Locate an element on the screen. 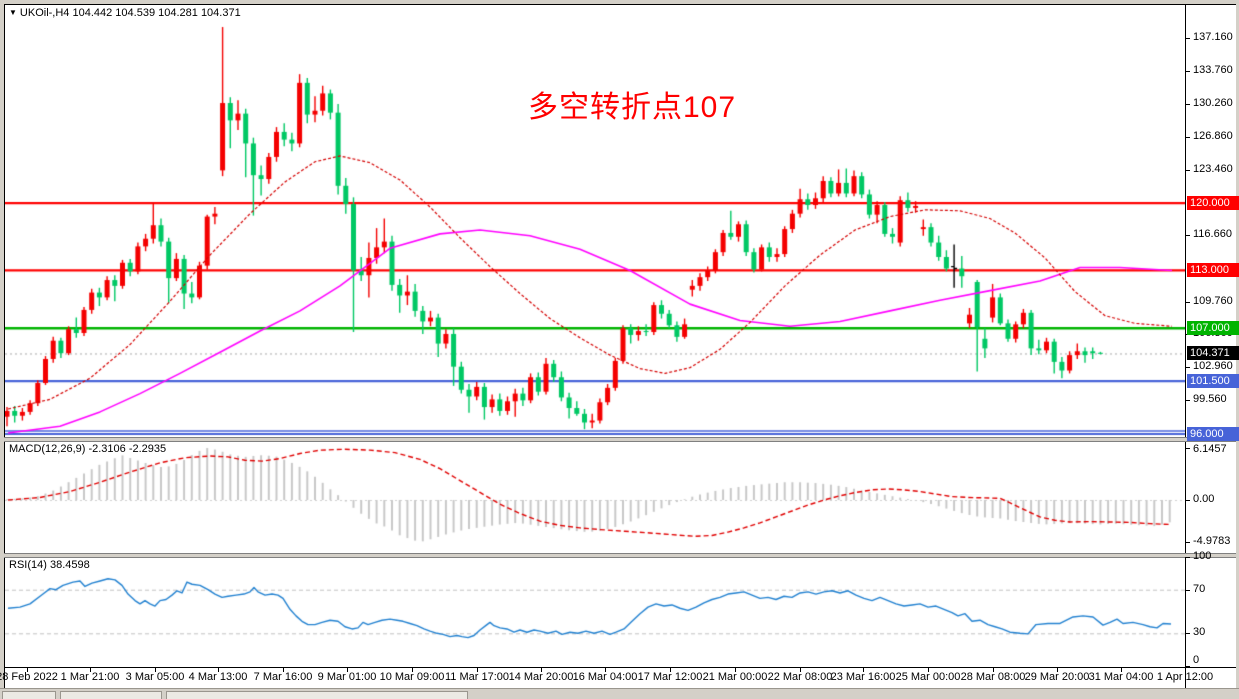 This screenshot has width=1239, height=699. price-level-badge: 101.500 is located at coordinates (1213, 381).